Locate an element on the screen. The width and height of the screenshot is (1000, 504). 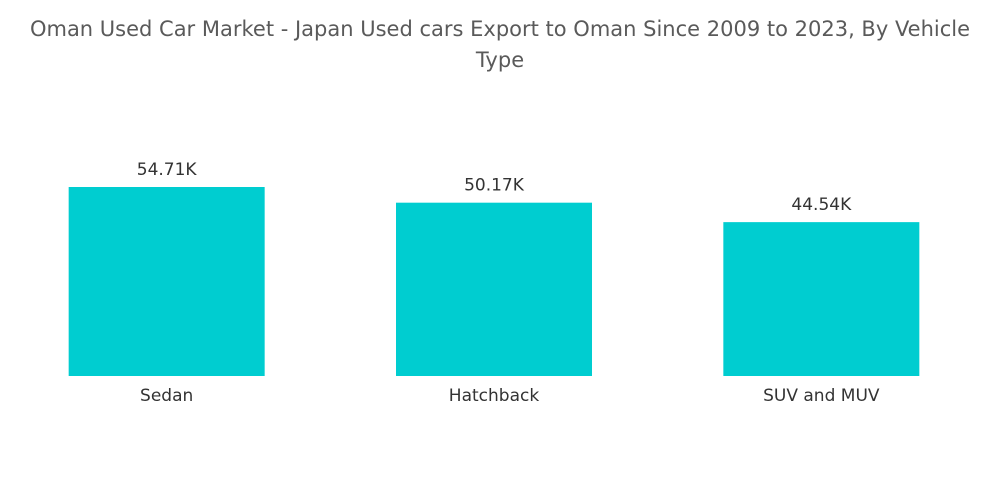
value-label: 54.71K is located at coordinates (167, 170).